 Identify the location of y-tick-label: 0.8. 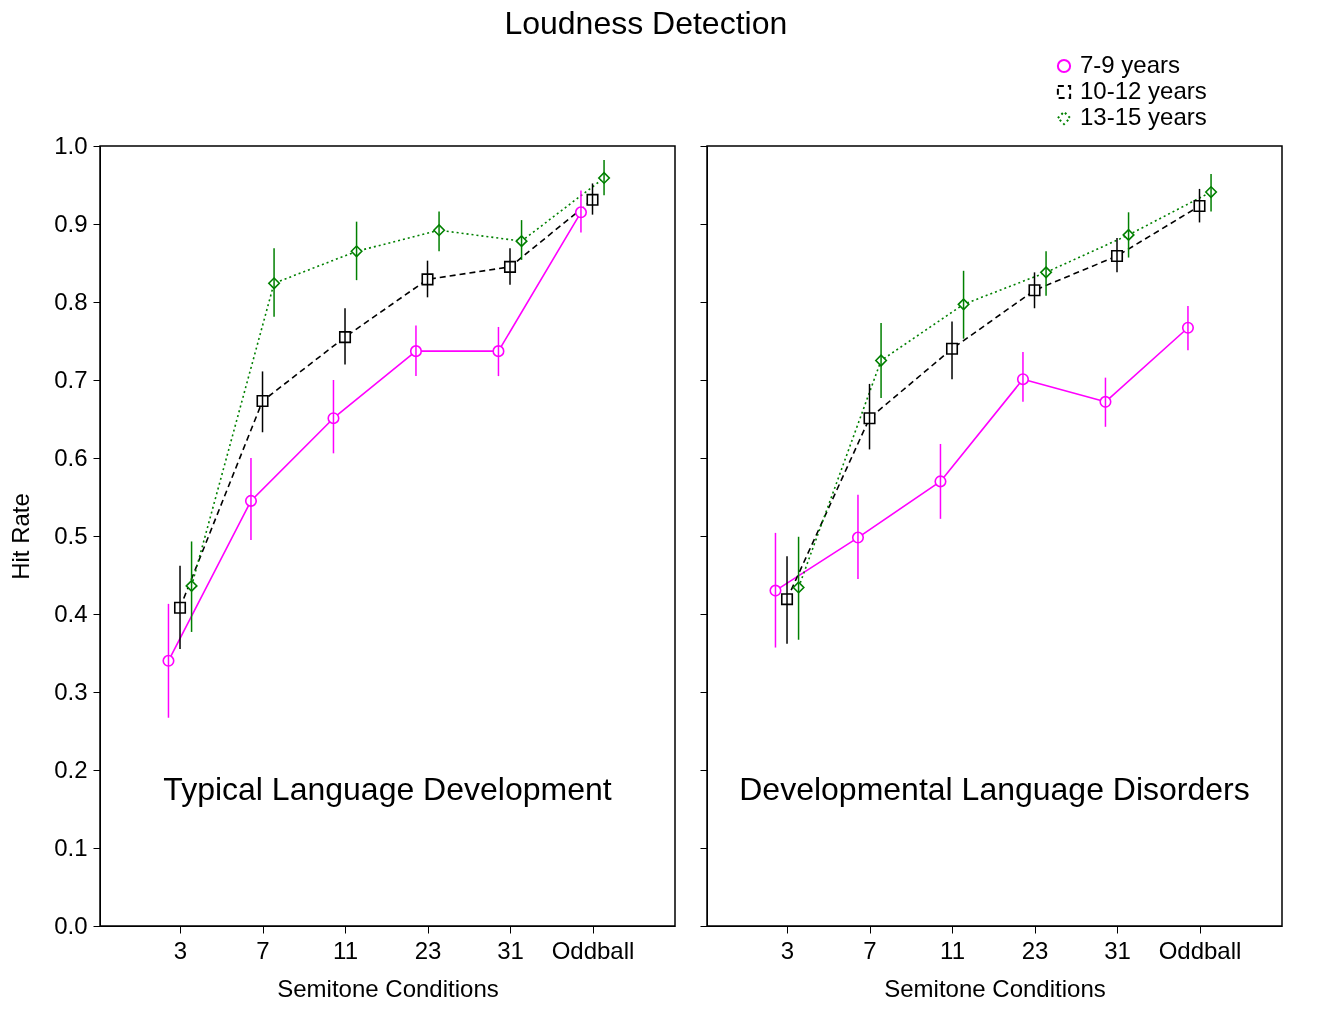
(71, 301).